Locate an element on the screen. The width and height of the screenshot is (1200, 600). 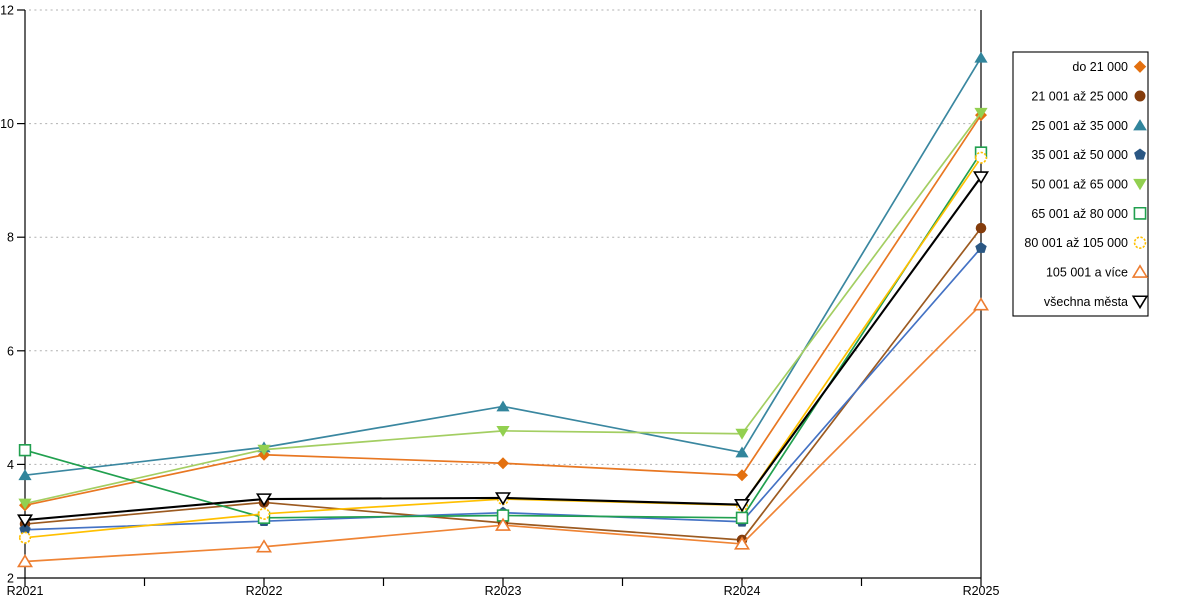
x-tick-label: R2021 is located at coordinates (25, 591).